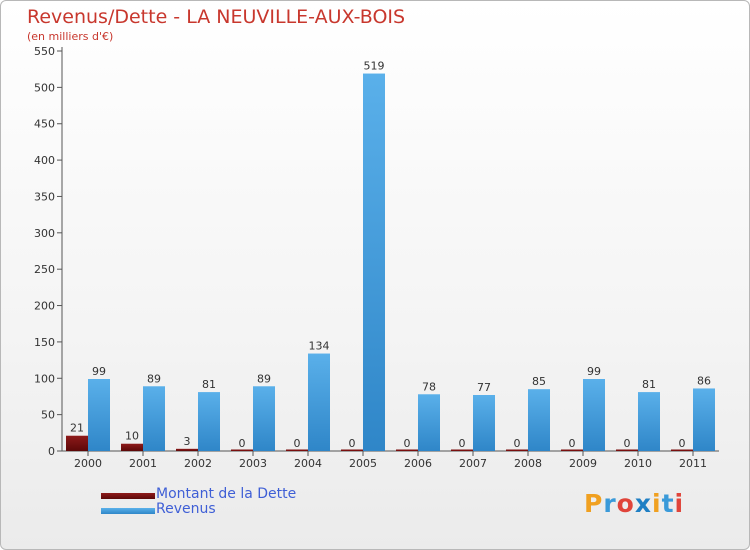 This screenshot has height=550, width=750. What do you see at coordinates (539, 381) in the screenshot?
I see `data-label-revenus: 85` at bounding box center [539, 381].